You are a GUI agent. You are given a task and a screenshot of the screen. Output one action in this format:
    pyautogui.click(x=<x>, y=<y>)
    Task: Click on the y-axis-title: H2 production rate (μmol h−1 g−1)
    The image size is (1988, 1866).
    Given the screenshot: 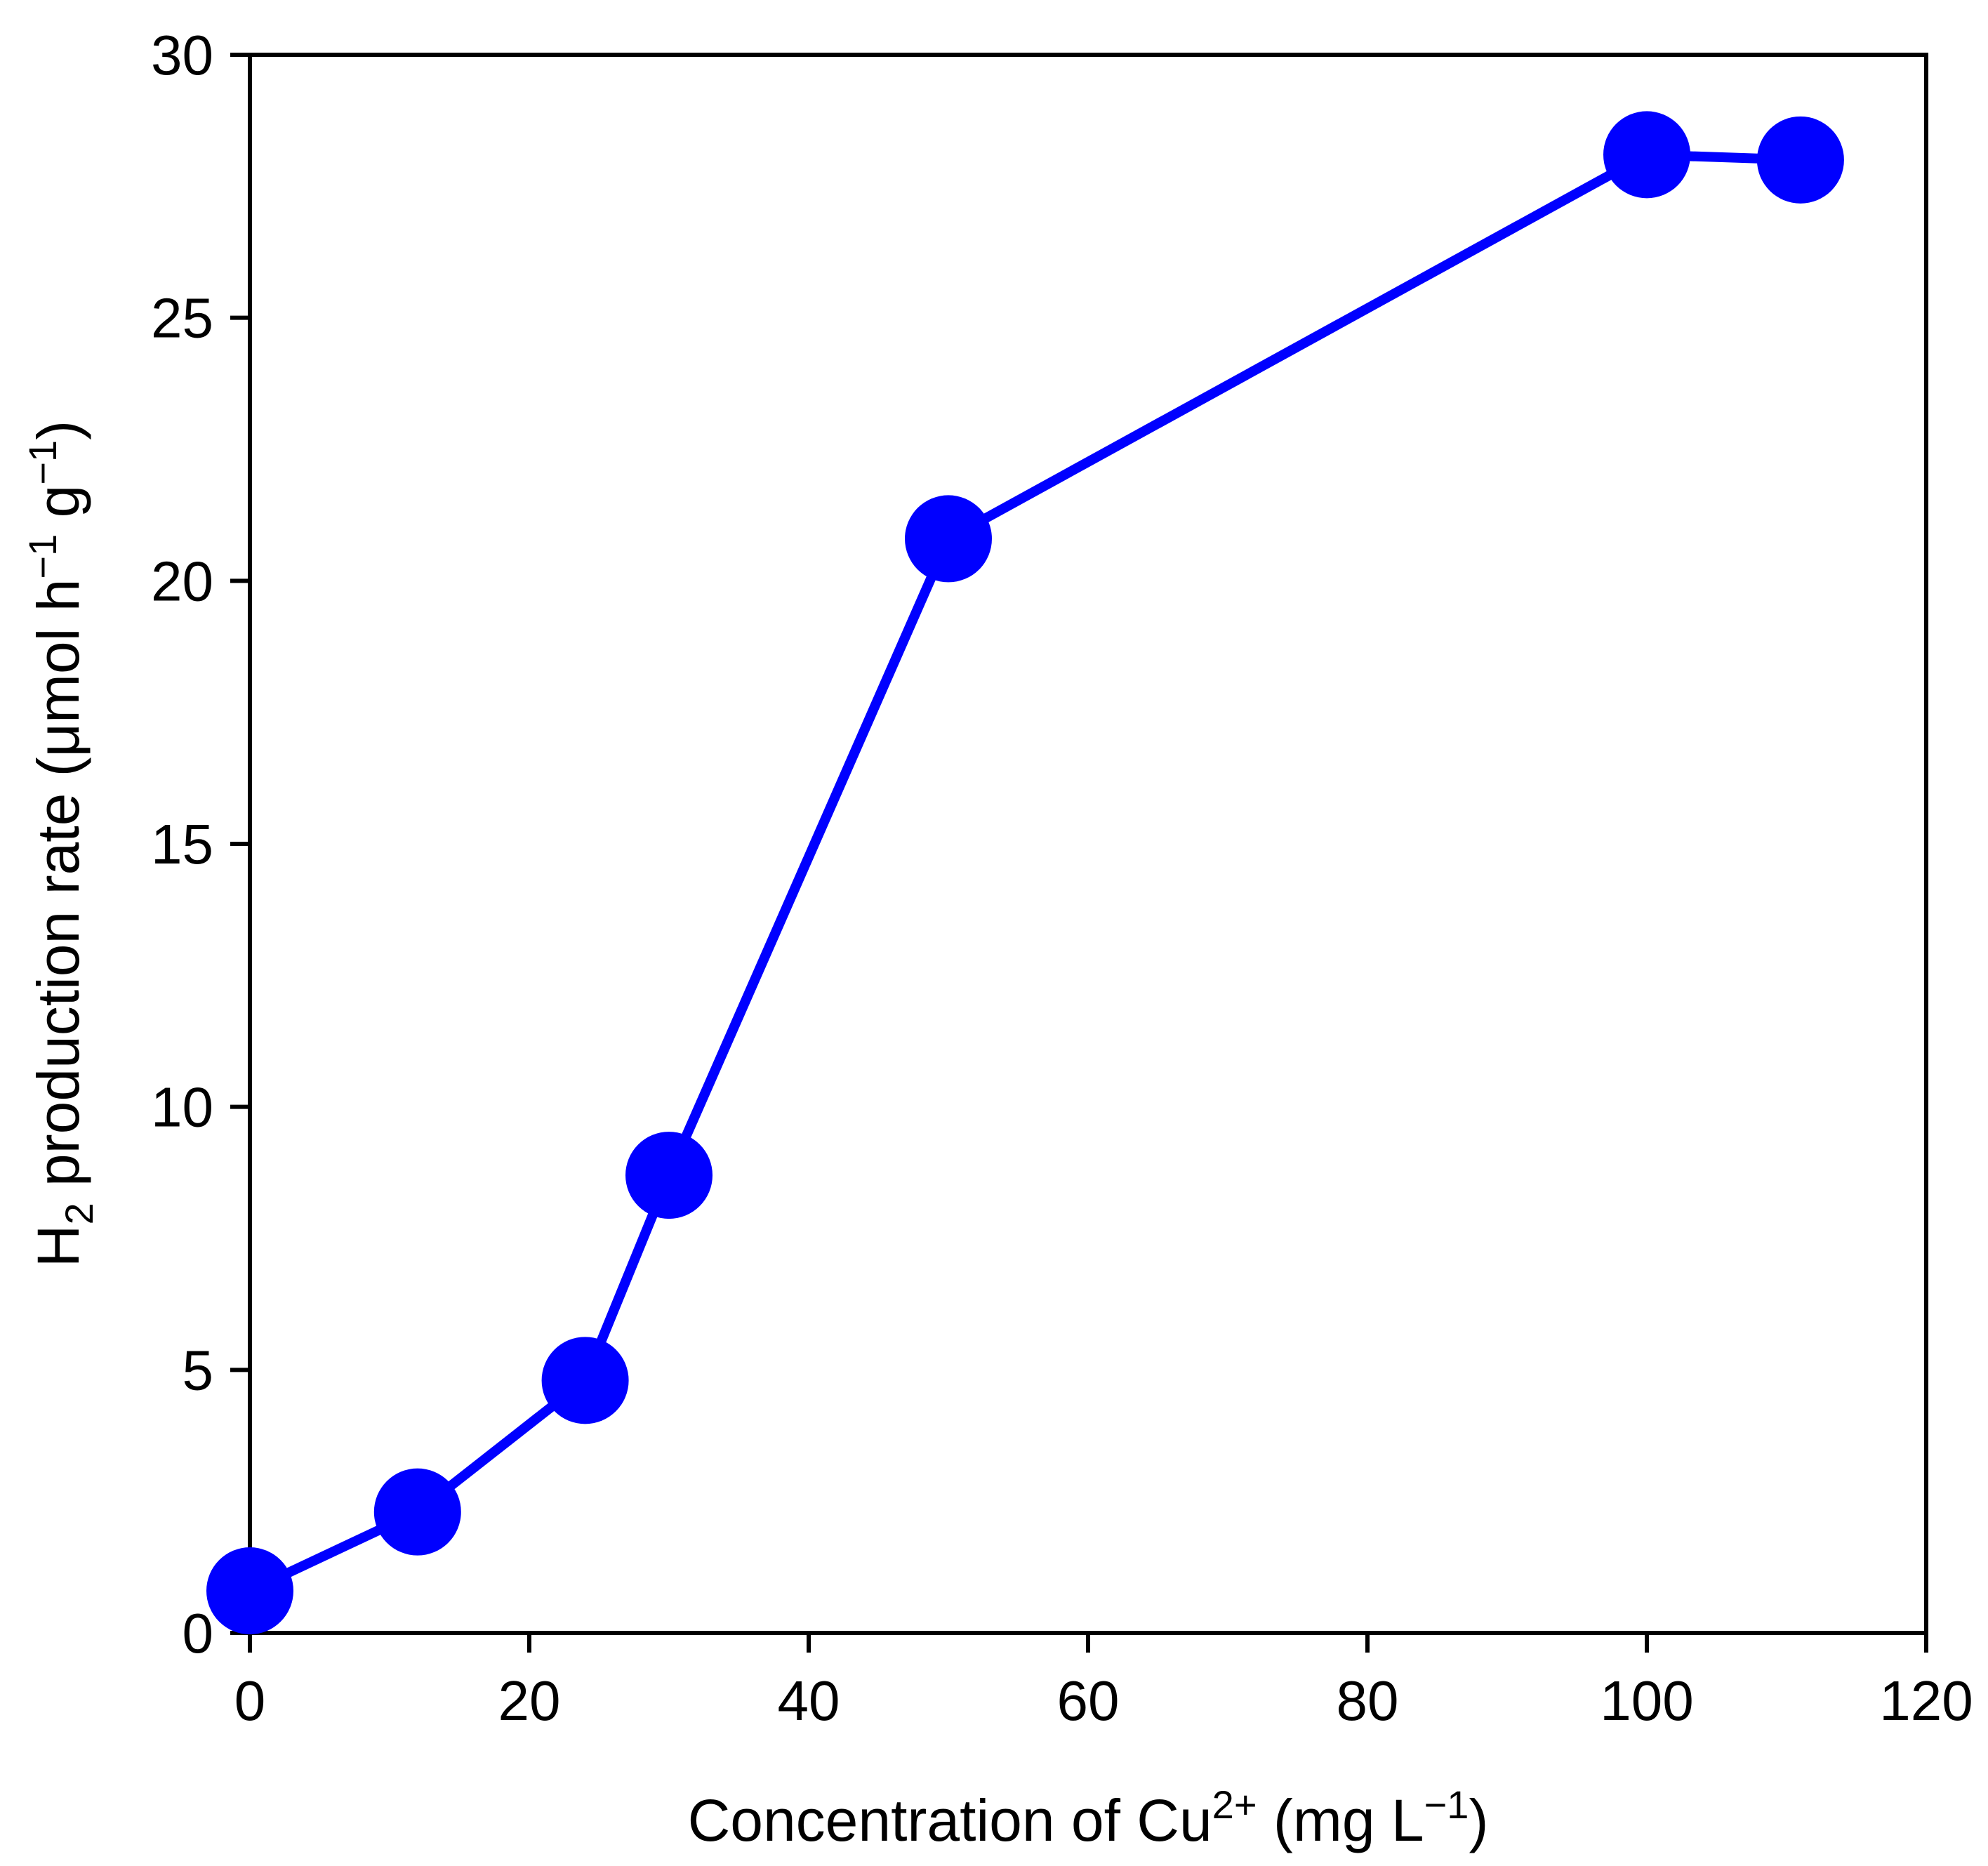 What is the action you would take?
    pyautogui.click(x=61, y=844)
    